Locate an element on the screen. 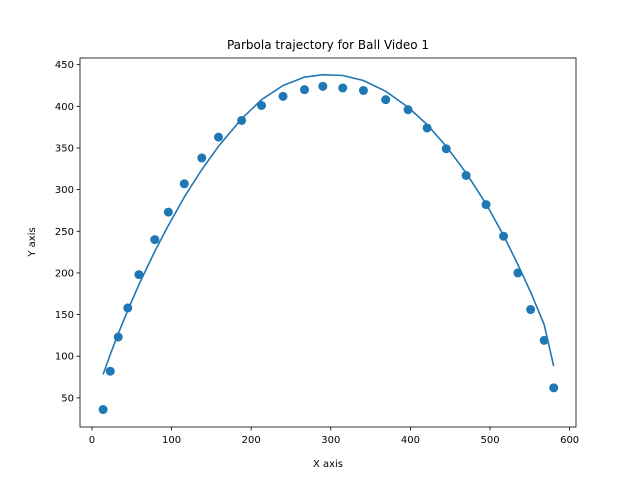 This screenshot has height=480, width=640. y-tick-label: 250 is located at coordinates (64, 232).